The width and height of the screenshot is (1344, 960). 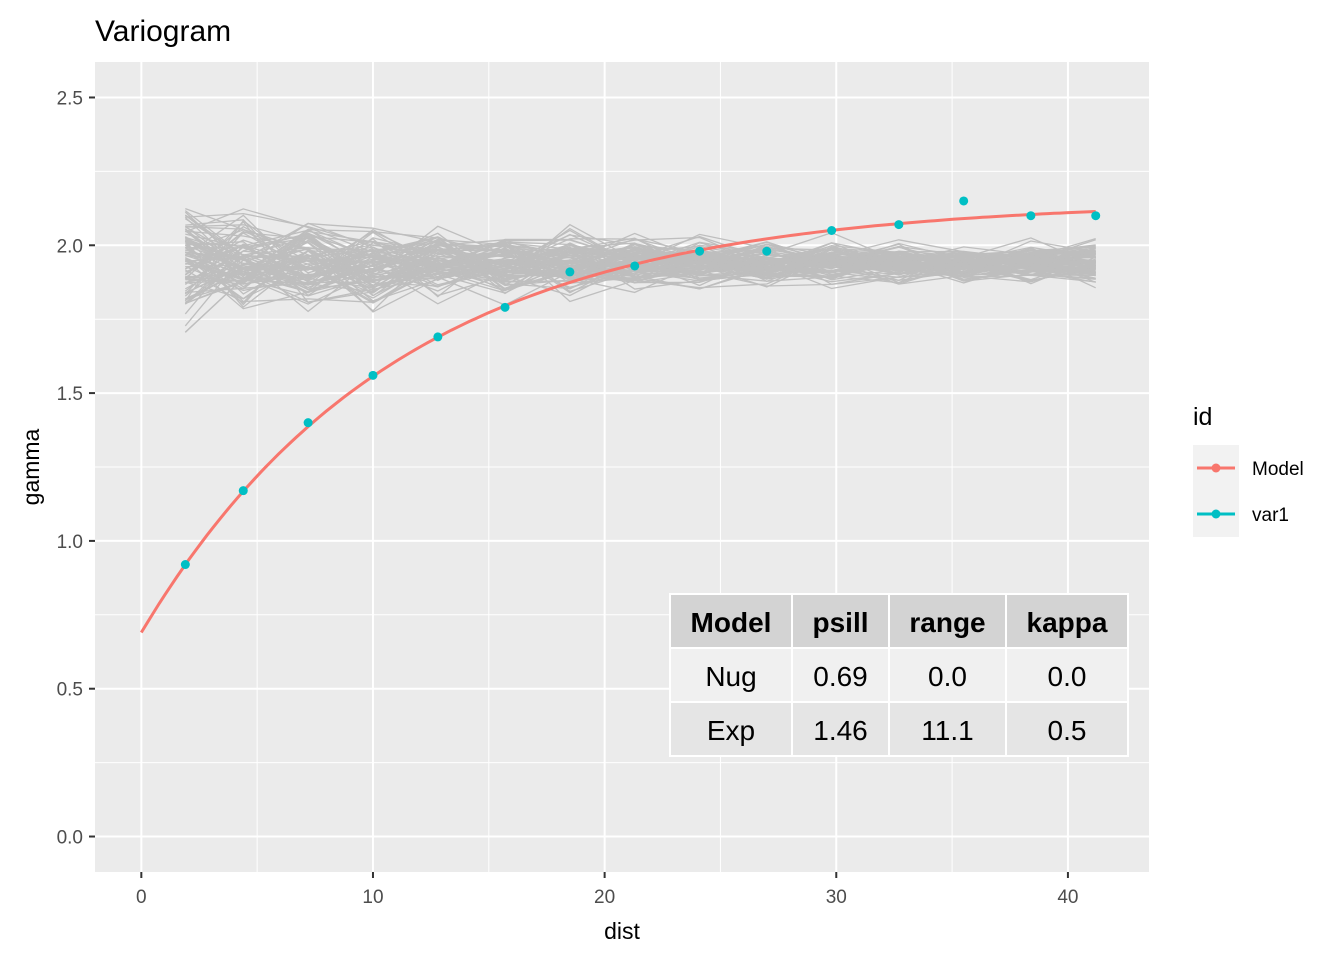 I want to click on table-header: Model, so click(x=731, y=622).